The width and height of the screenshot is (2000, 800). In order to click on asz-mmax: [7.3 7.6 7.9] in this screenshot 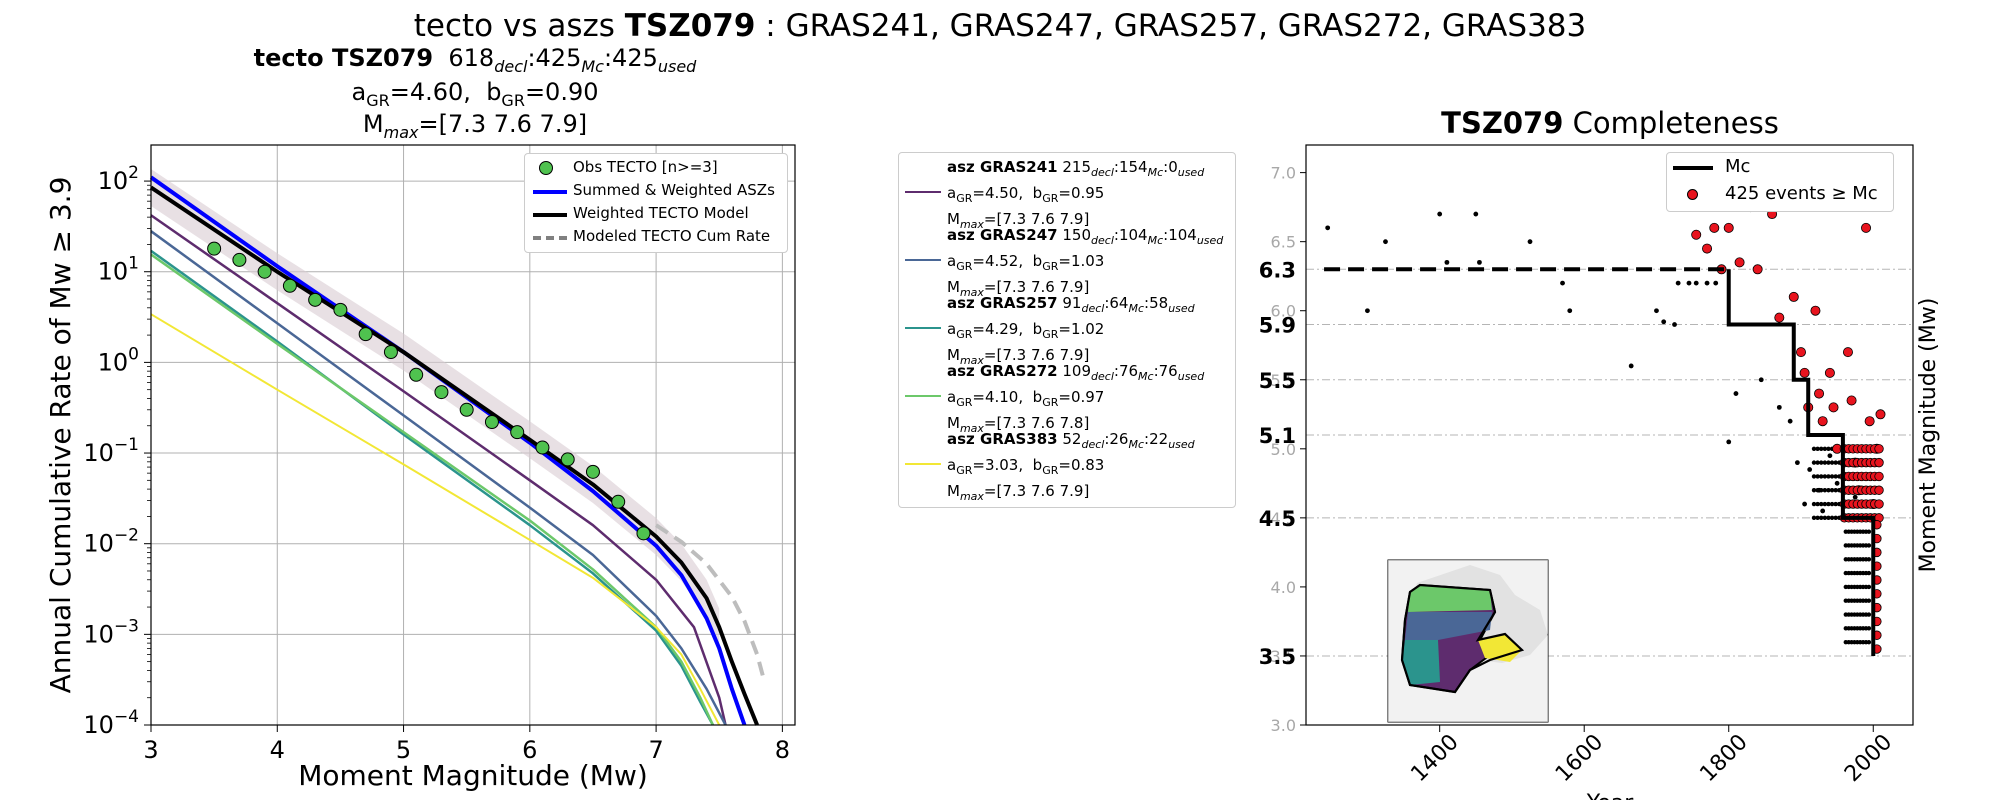, I will do `click(1043, 287)`.